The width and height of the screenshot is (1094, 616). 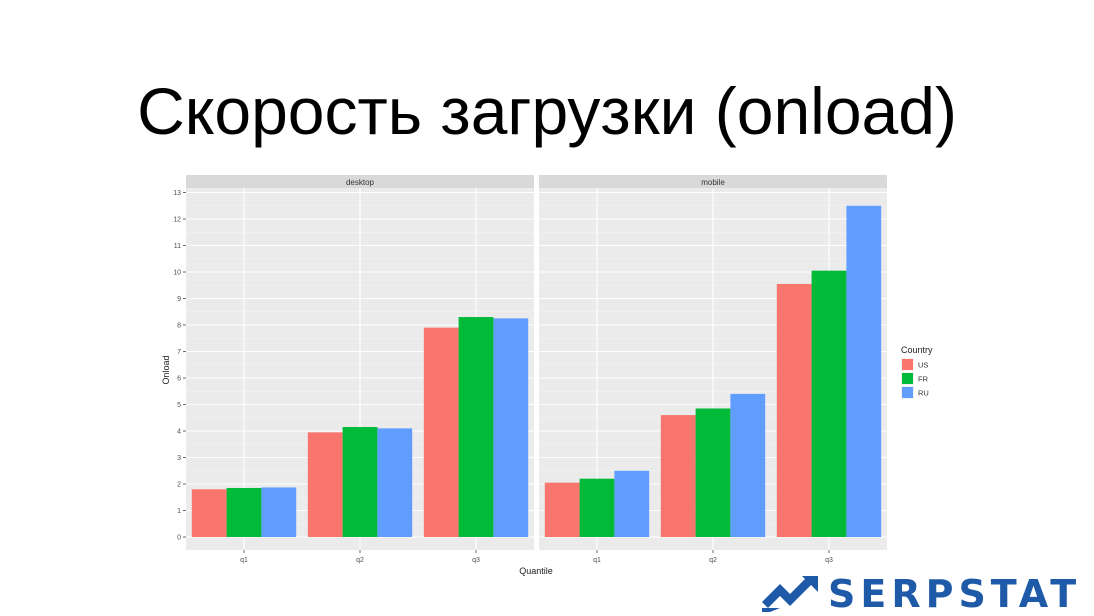 What do you see at coordinates (279, 512) in the screenshot?
I see `bar-desktop-q1-ru` at bounding box center [279, 512].